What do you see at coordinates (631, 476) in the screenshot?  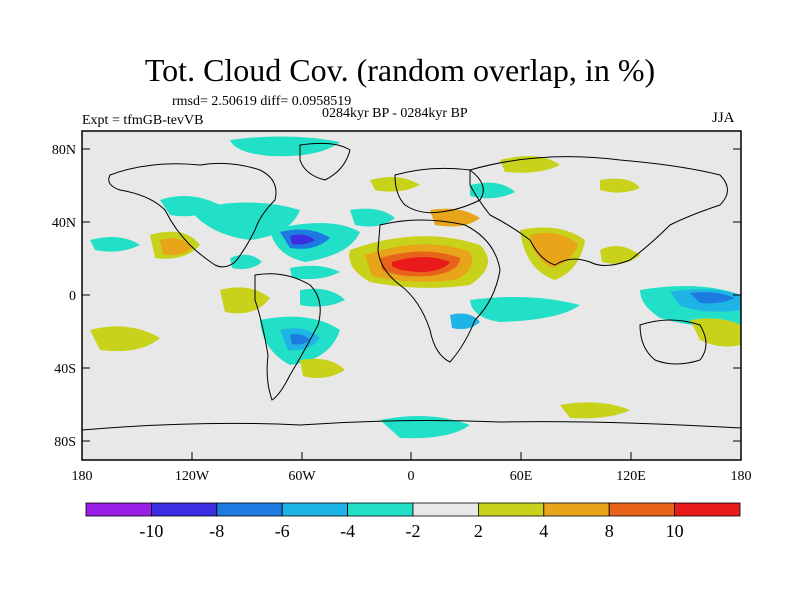 I see `lon-tick-label: 120E` at bounding box center [631, 476].